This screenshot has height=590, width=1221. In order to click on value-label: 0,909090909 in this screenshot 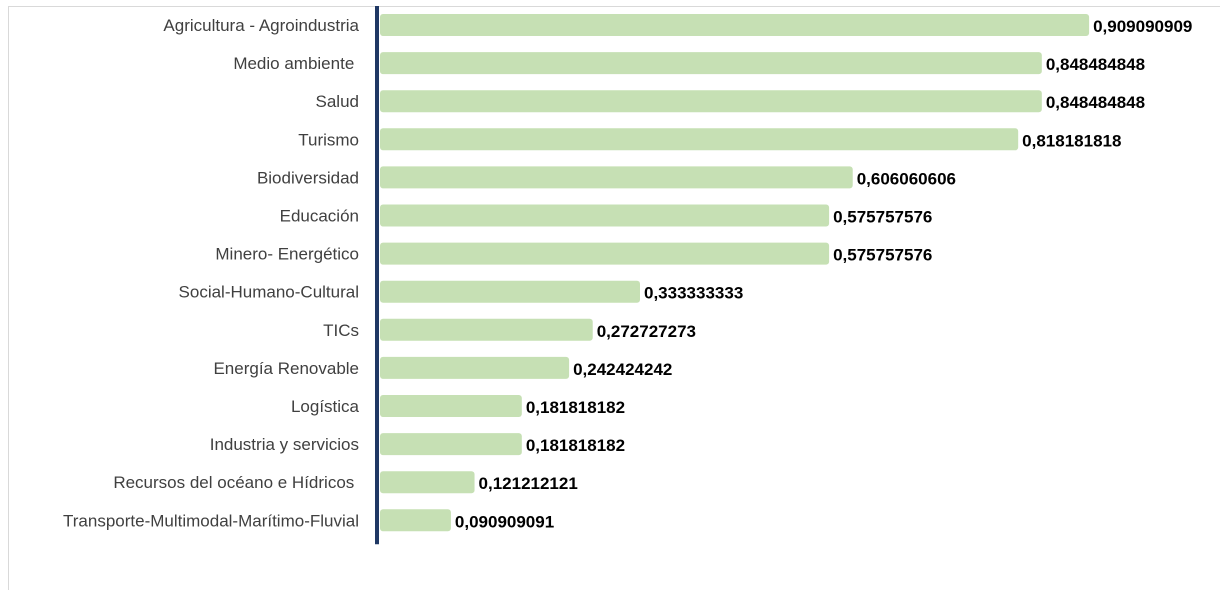, I will do `click(1142, 26)`.